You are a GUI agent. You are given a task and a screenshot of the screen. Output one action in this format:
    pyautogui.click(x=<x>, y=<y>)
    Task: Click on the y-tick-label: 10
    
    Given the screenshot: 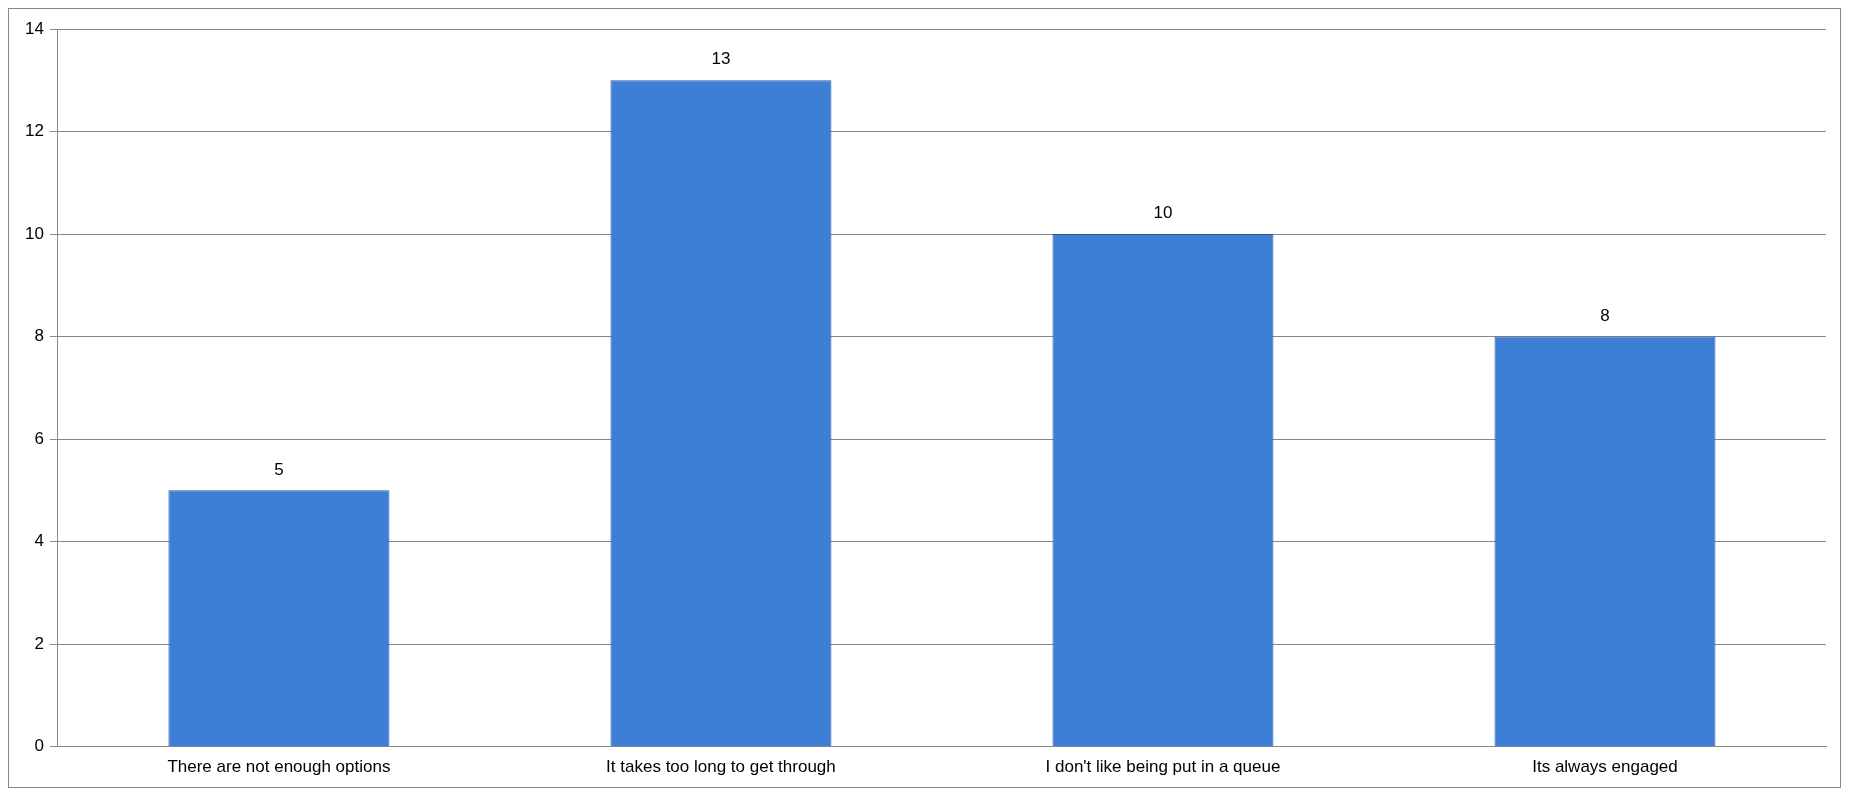 What is the action you would take?
    pyautogui.click(x=34, y=233)
    